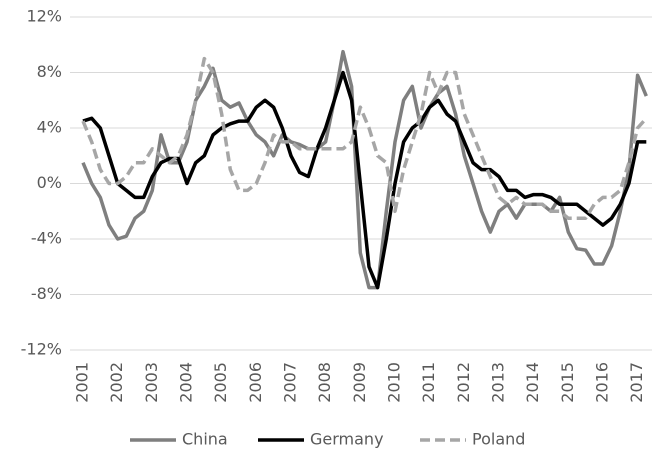 The image size is (657, 452). Describe the element at coordinates (151, 382) in the screenshot. I see `x-tick-label: 2003` at that location.